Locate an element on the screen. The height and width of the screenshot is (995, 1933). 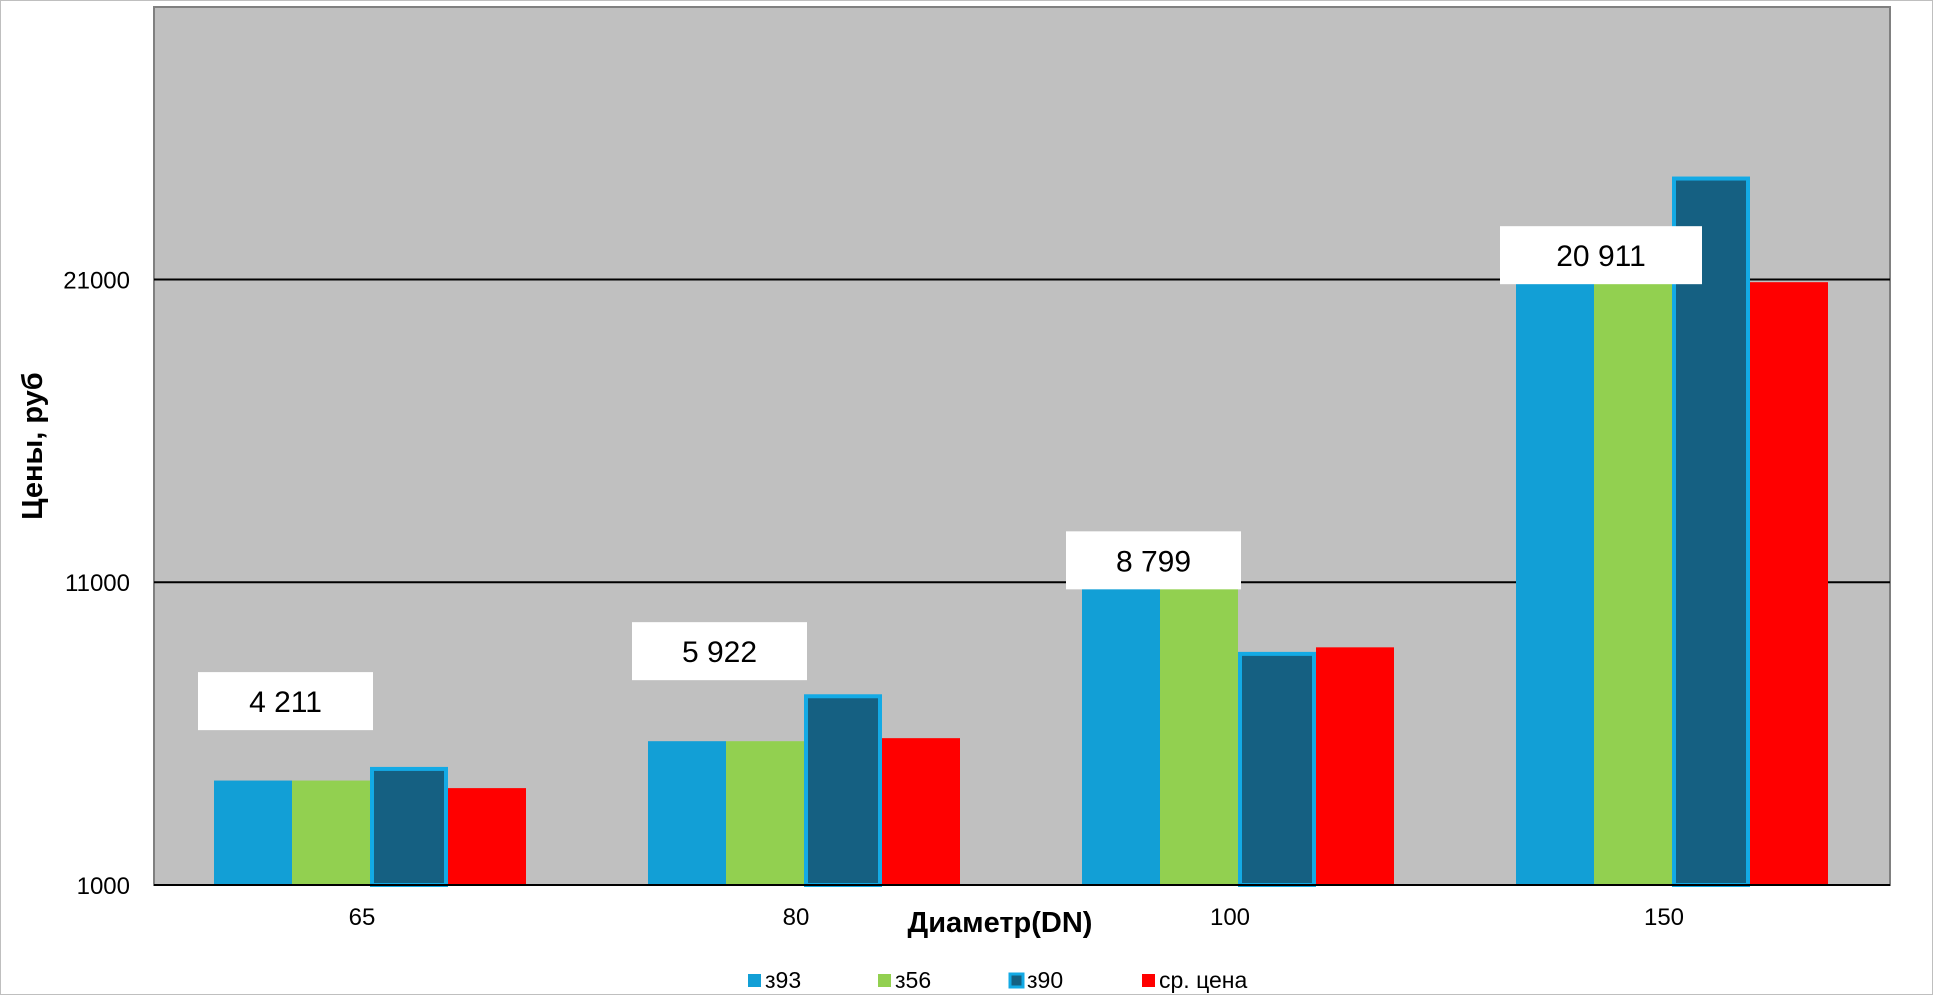
x-tick-label: 65 is located at coordinates (362, 917).